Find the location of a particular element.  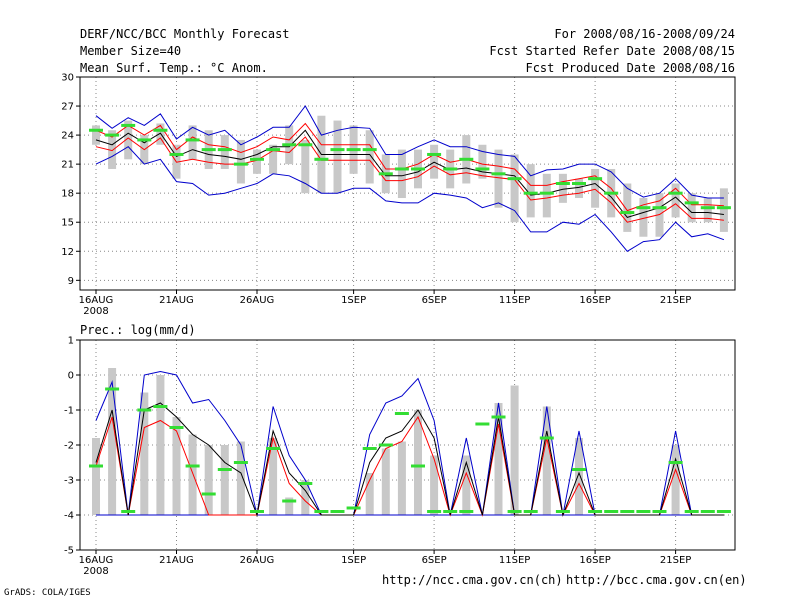

temp-line-lower is located at coordinates (409, 179).